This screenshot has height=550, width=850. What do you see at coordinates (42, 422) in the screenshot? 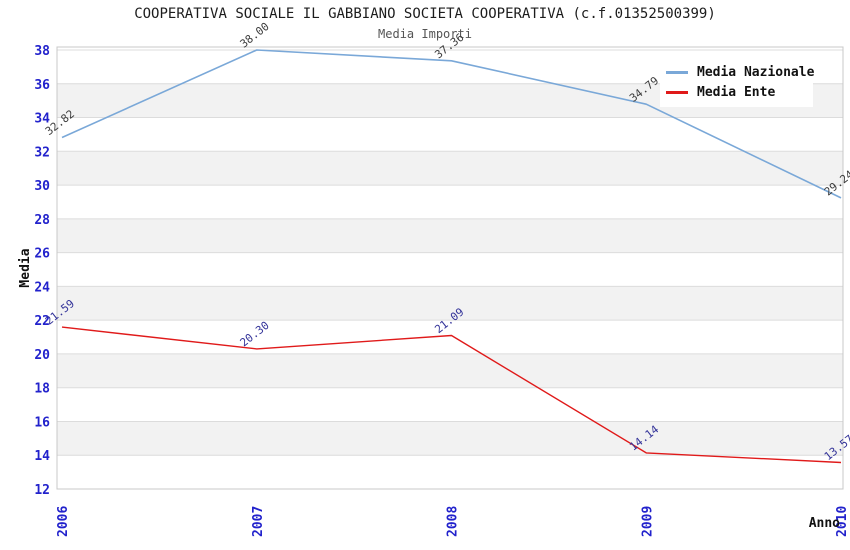
I see `y-tick-label: 16` at bounding box center [42, 422].